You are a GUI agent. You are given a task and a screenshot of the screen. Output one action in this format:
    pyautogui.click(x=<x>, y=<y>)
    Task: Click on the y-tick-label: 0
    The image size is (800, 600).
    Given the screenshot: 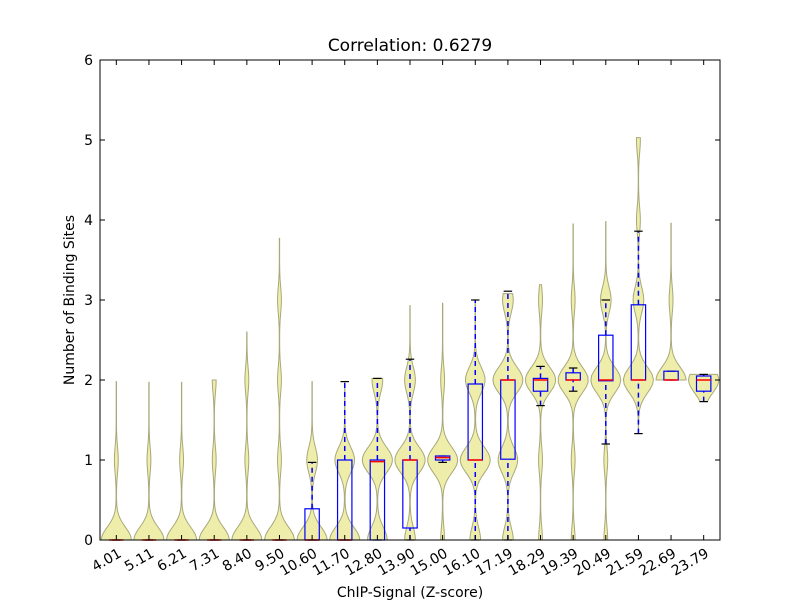 What is the action you would take?
    pyautogui.click(x=88, y=541)
    